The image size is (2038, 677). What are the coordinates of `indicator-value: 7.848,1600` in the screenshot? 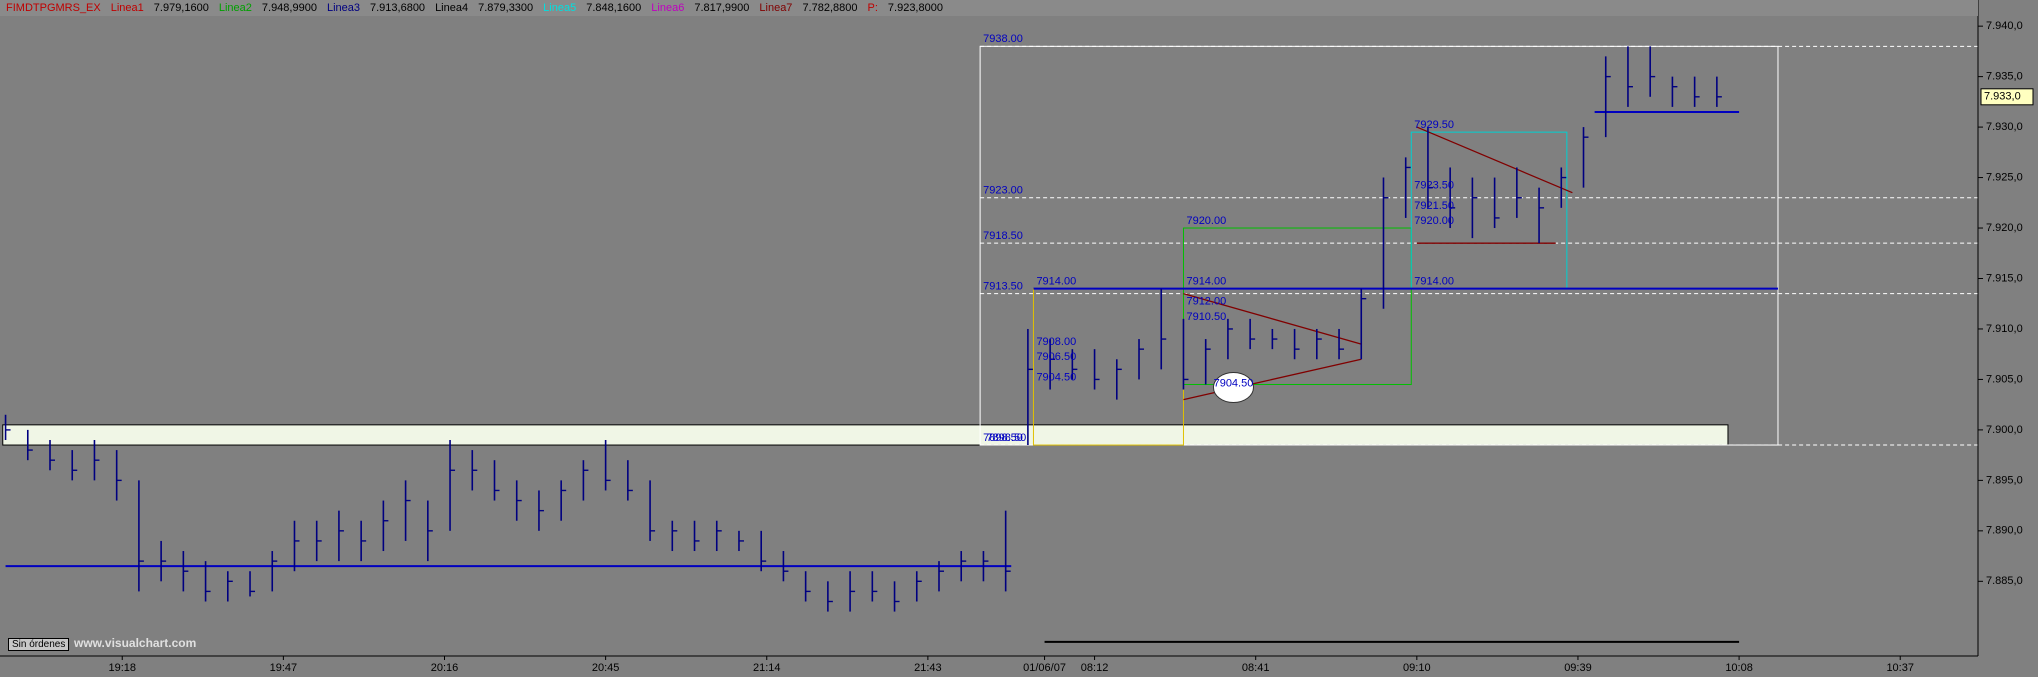 It's located at (614, 8).